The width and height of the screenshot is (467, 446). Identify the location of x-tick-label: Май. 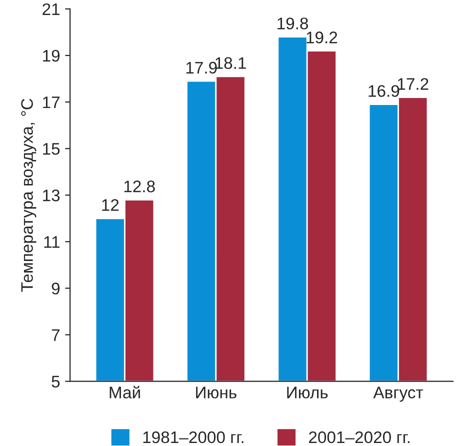
(125, 392).